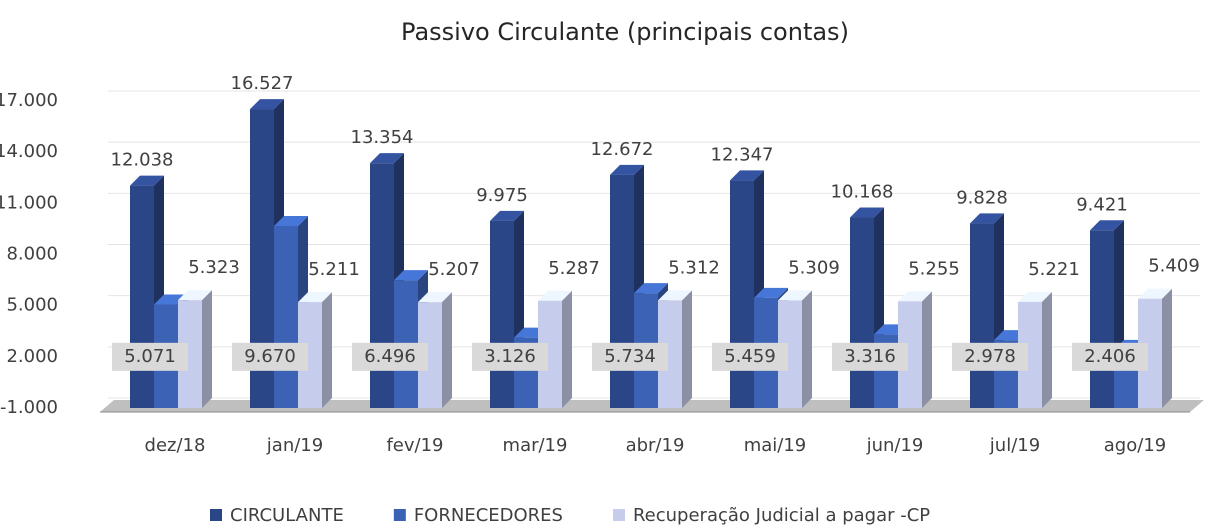  What do you see at coordinates (142, 160) in the screenshot?
I see `data-label: 12.038` at bounding box center [142, 160].